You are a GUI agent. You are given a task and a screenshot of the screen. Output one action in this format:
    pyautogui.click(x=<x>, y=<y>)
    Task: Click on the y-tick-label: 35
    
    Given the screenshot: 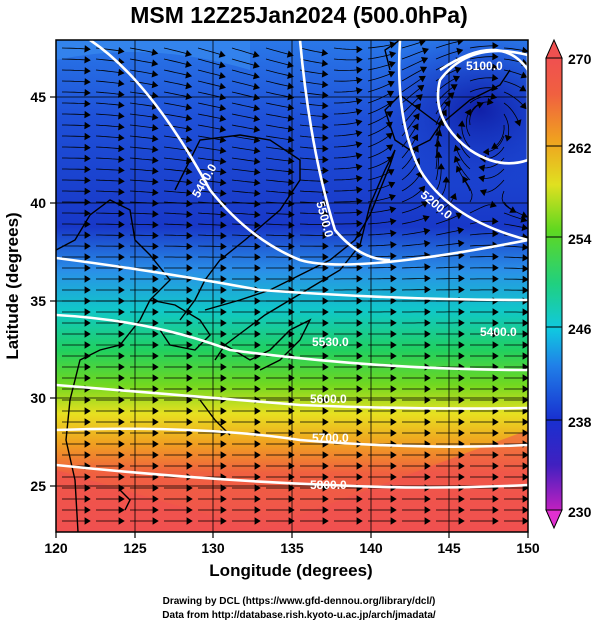 What is the action you would take?
    pyautogui.click(x=38, y=301)
    